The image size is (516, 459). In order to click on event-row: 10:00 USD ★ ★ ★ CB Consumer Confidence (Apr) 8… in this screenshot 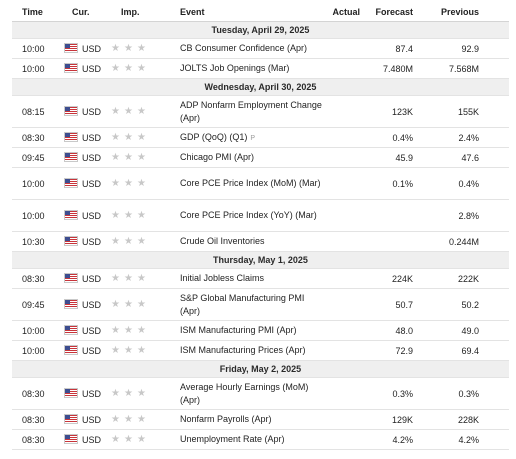, I will do `click(260, 48)`.